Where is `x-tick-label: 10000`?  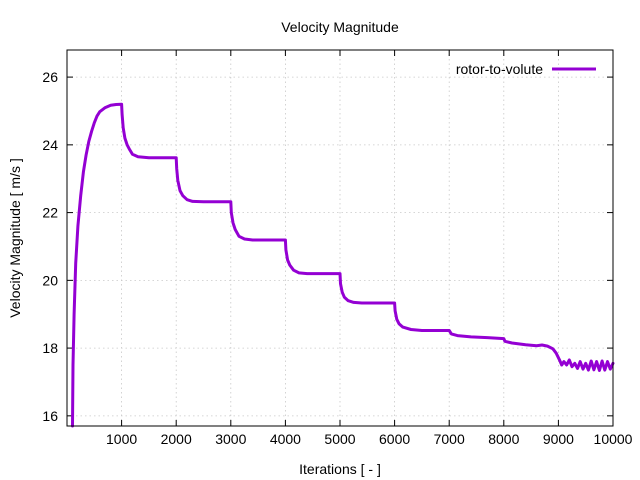
x-tick-label: 10000 is located at coordinates (613, 439).